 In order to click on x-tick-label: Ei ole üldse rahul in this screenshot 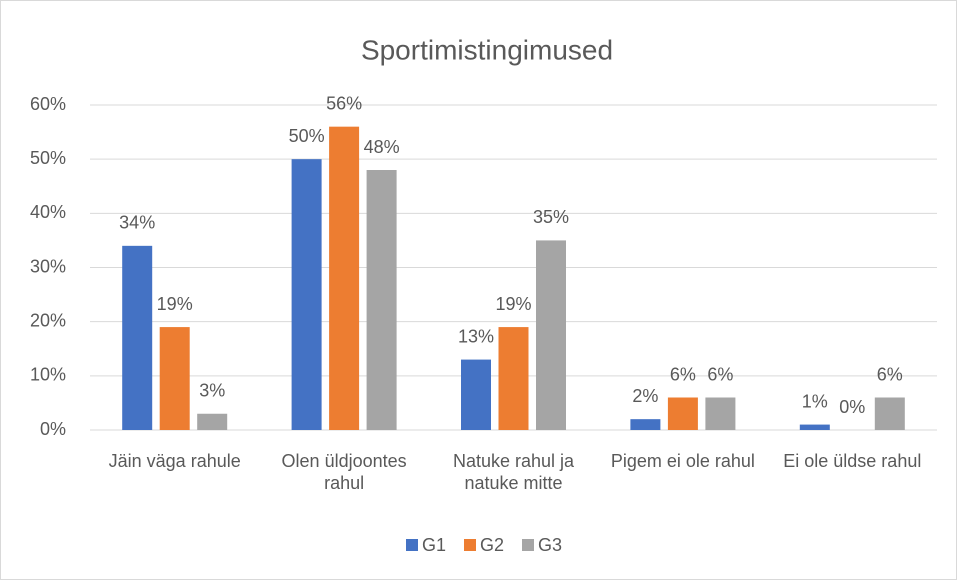, I will do `click(852, 461)`.